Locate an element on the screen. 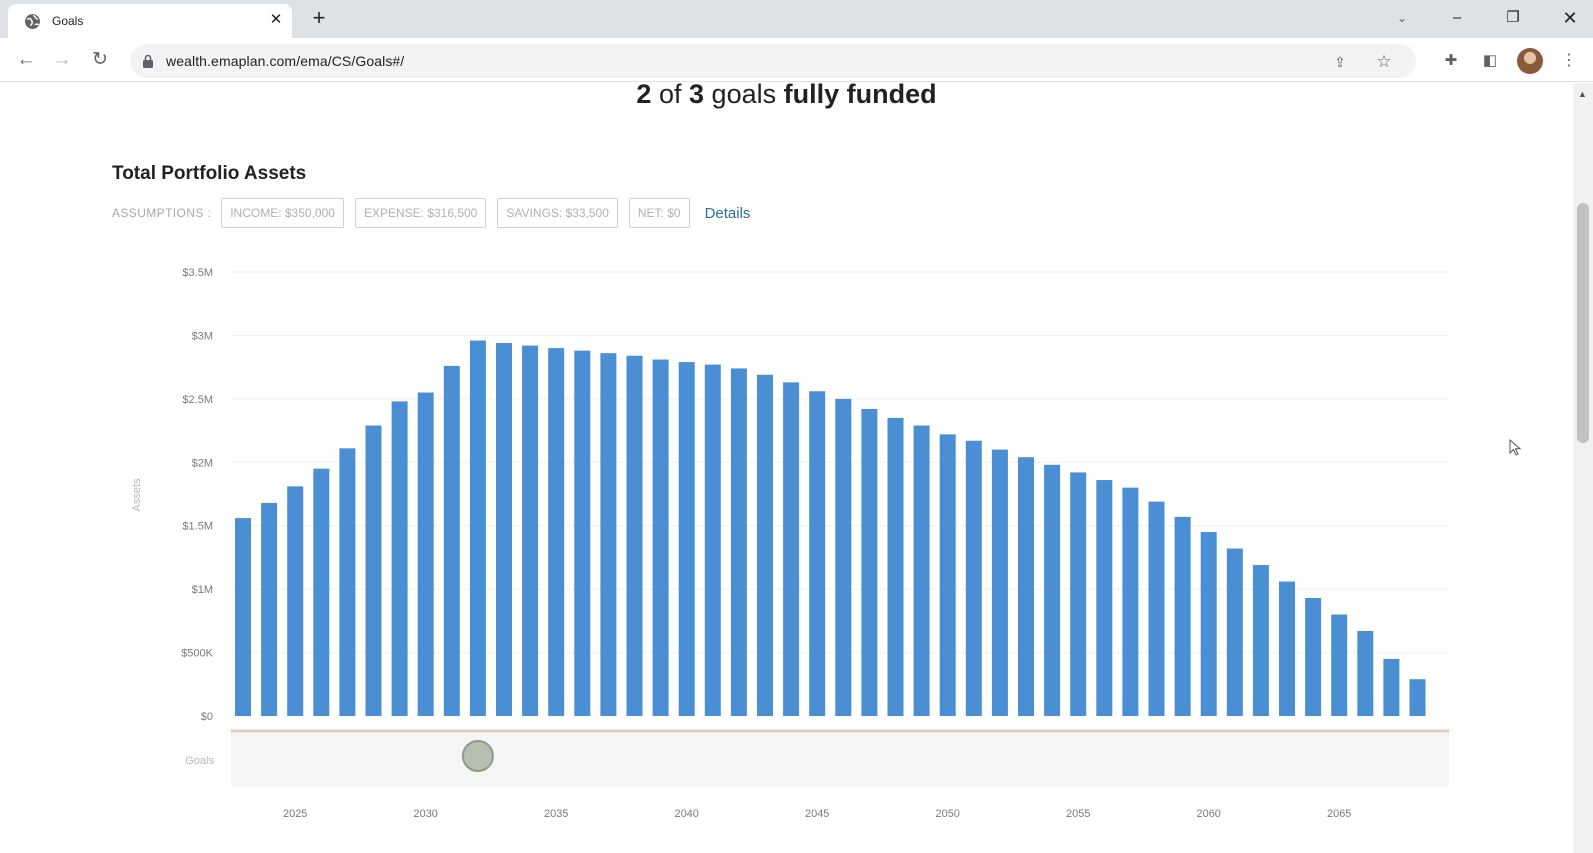  of-word: of is located at coordinates (670, 96).